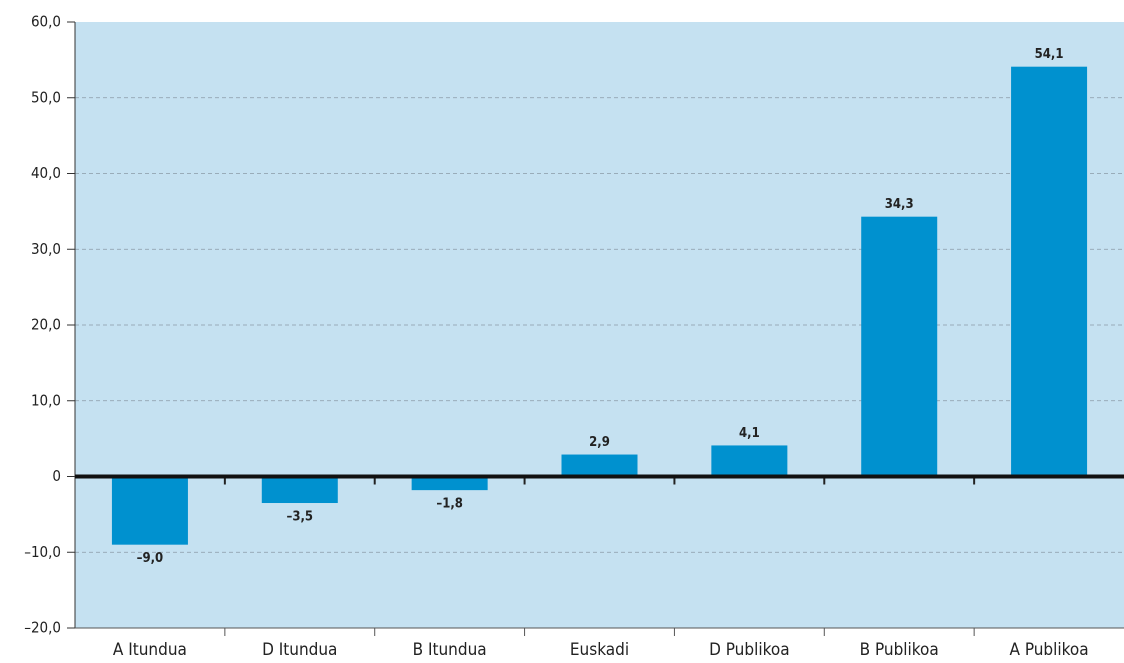 The width and height of the screenshot is (1124, 663). I want to click on y-tick-label: 60,0, so click(46, 22).